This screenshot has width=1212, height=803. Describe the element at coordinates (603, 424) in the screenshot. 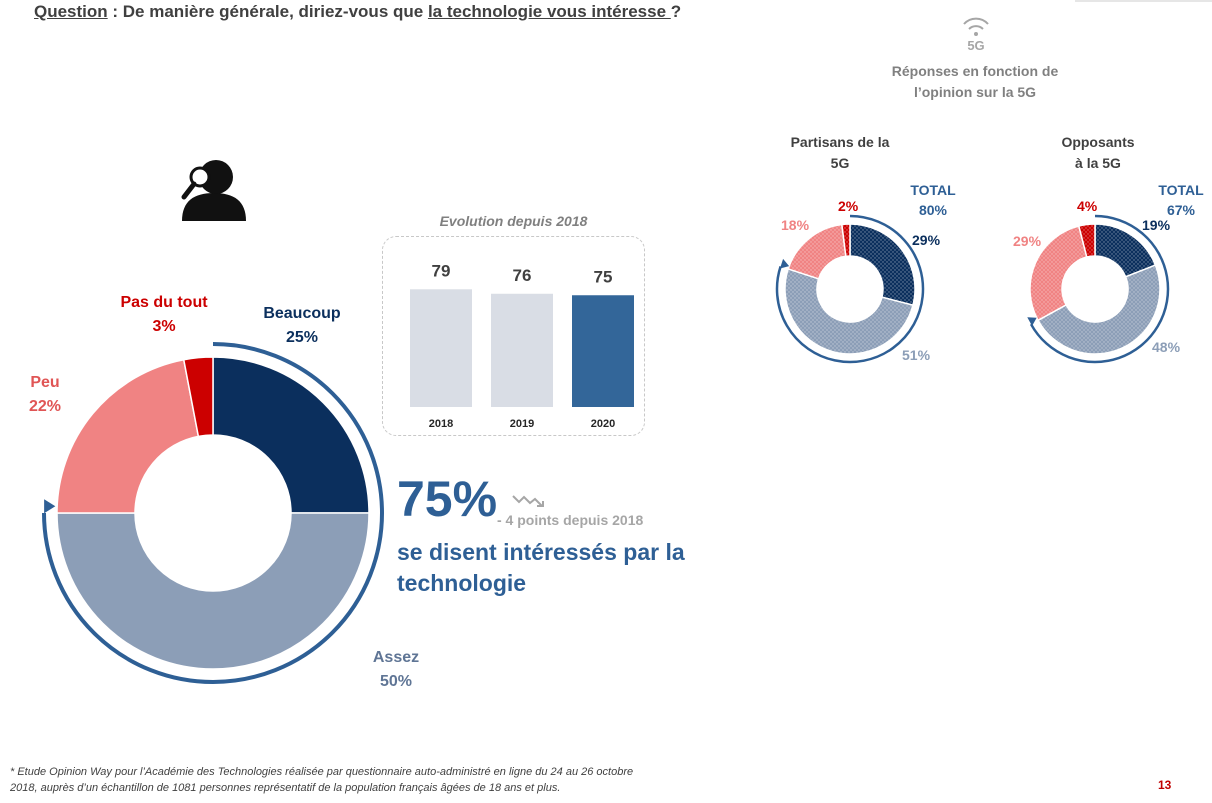

I see `evolution-tick-label-2020: 2020` at that location.